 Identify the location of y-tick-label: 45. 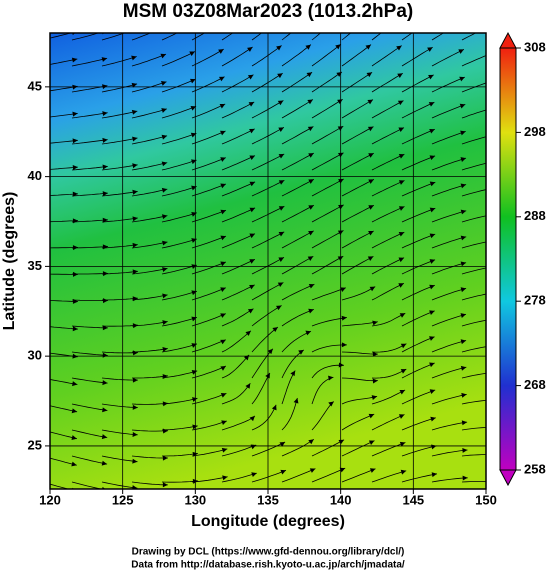
(35, 85).